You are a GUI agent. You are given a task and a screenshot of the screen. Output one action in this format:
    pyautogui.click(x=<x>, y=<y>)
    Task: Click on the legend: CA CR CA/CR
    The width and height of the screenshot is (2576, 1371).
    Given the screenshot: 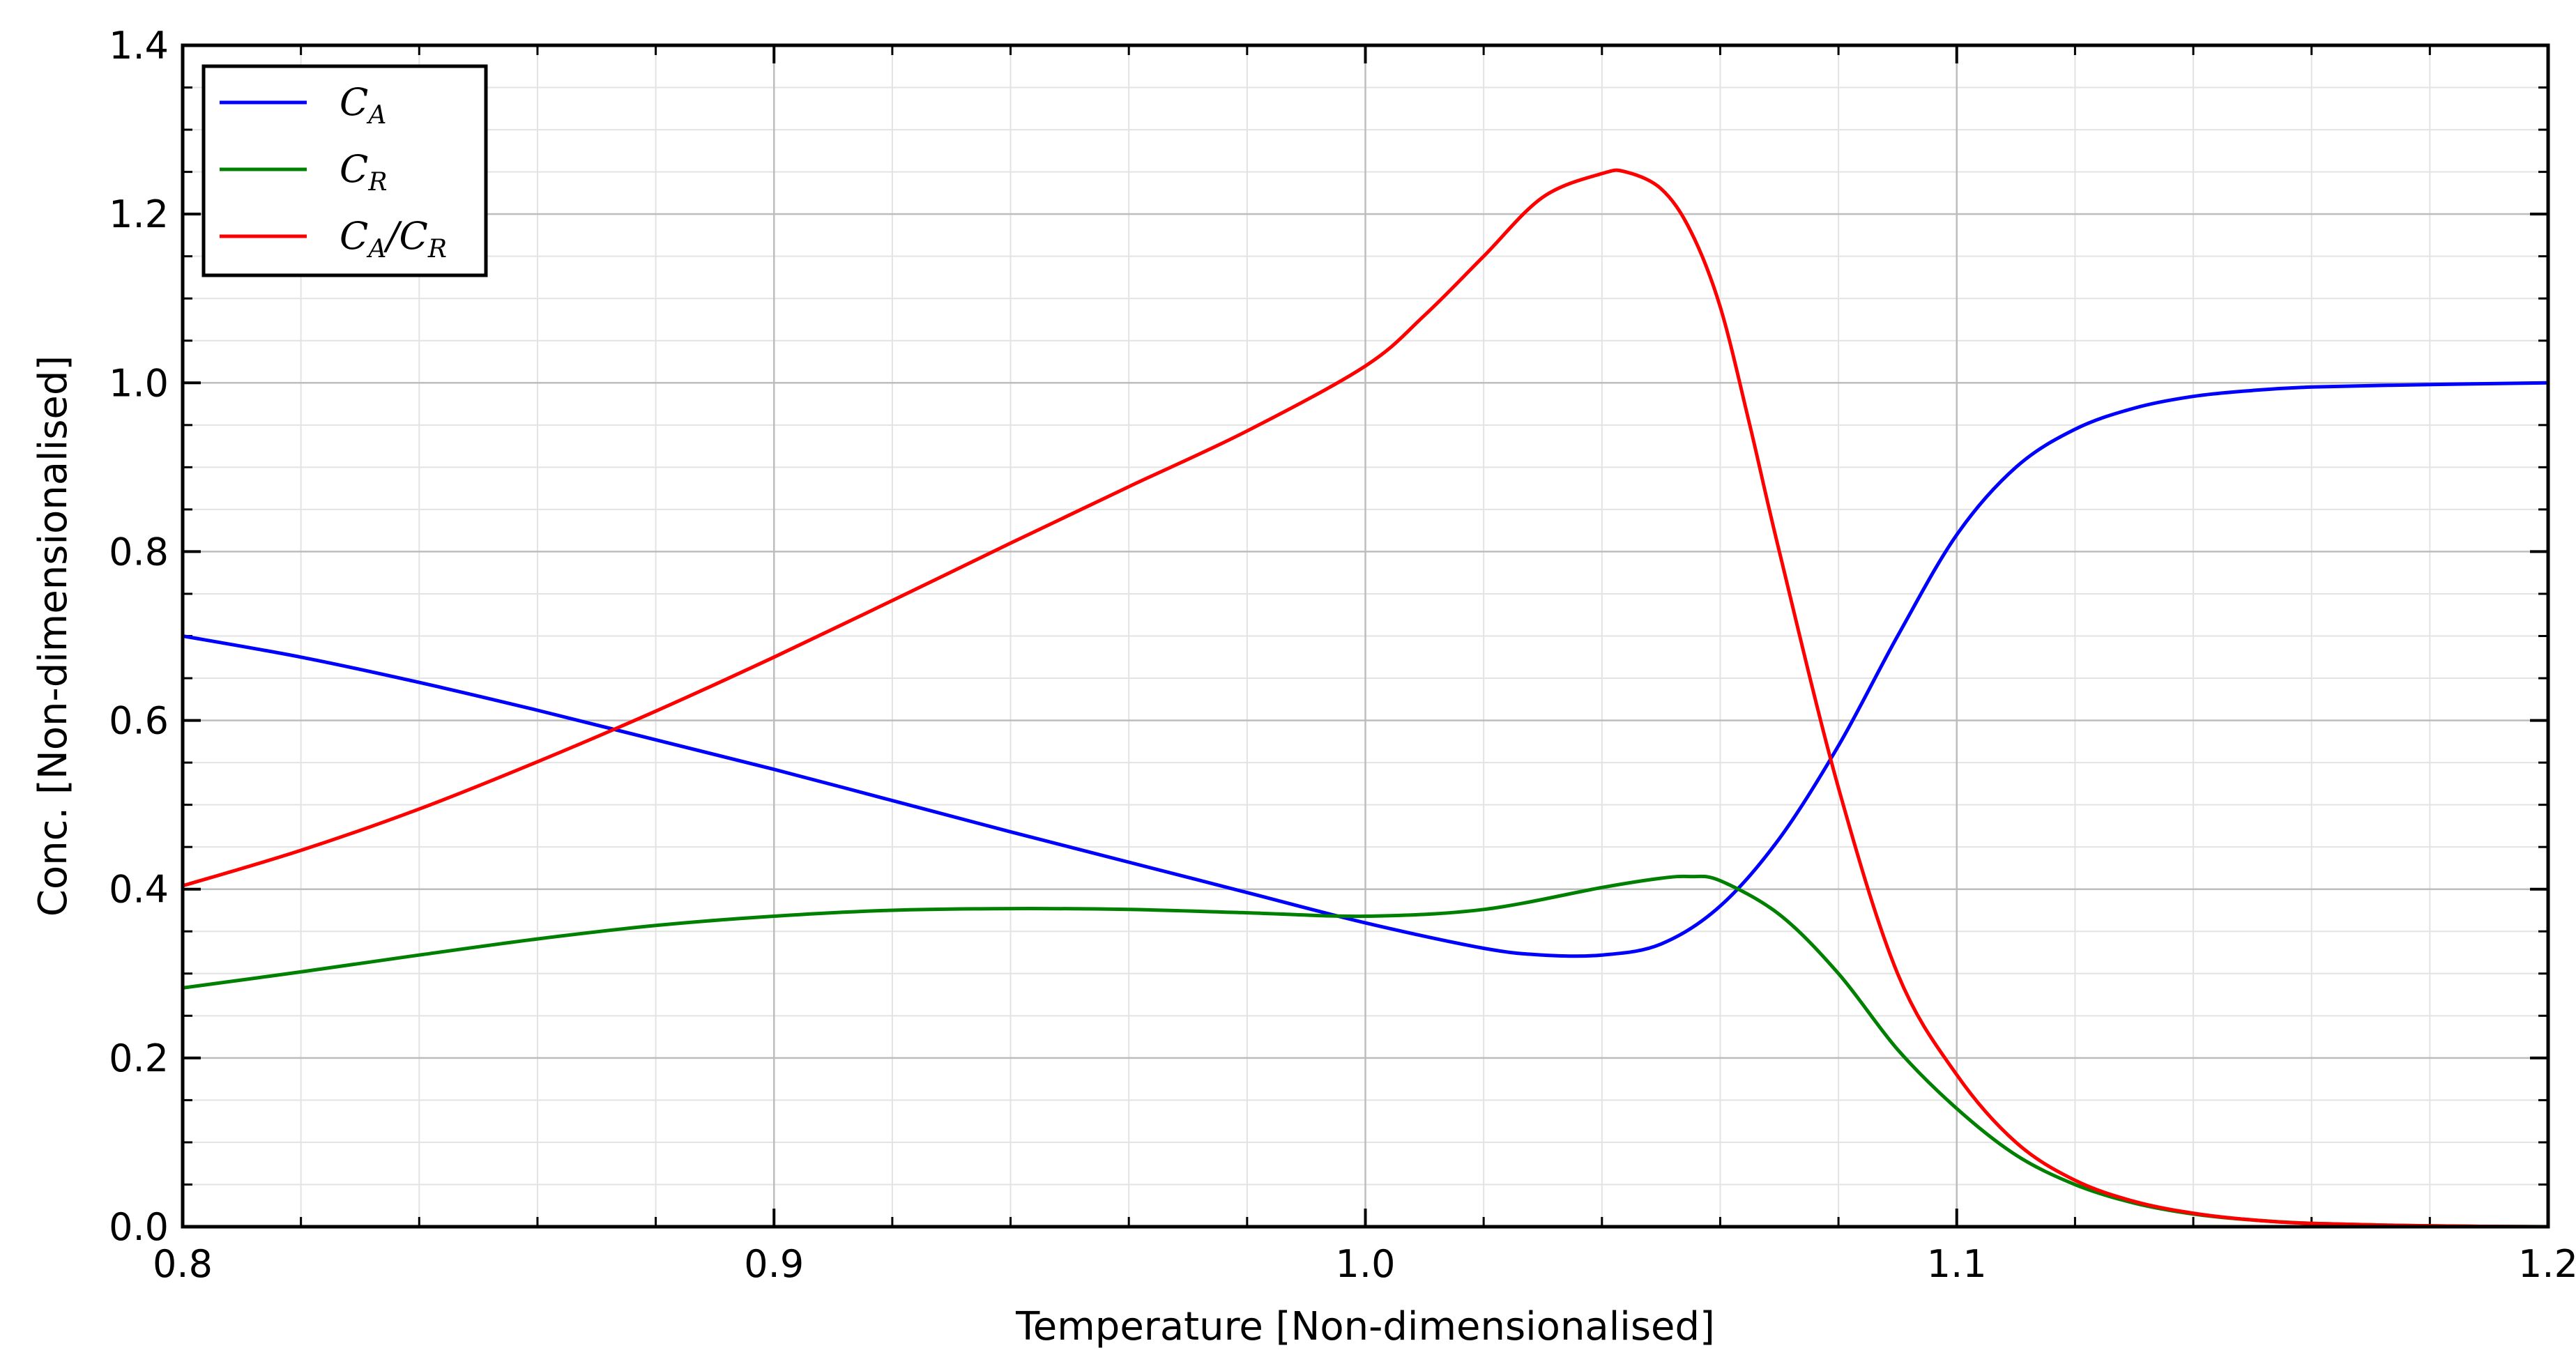 What is the action you would take?
    pyautogui.click(x=344, y=170)
    